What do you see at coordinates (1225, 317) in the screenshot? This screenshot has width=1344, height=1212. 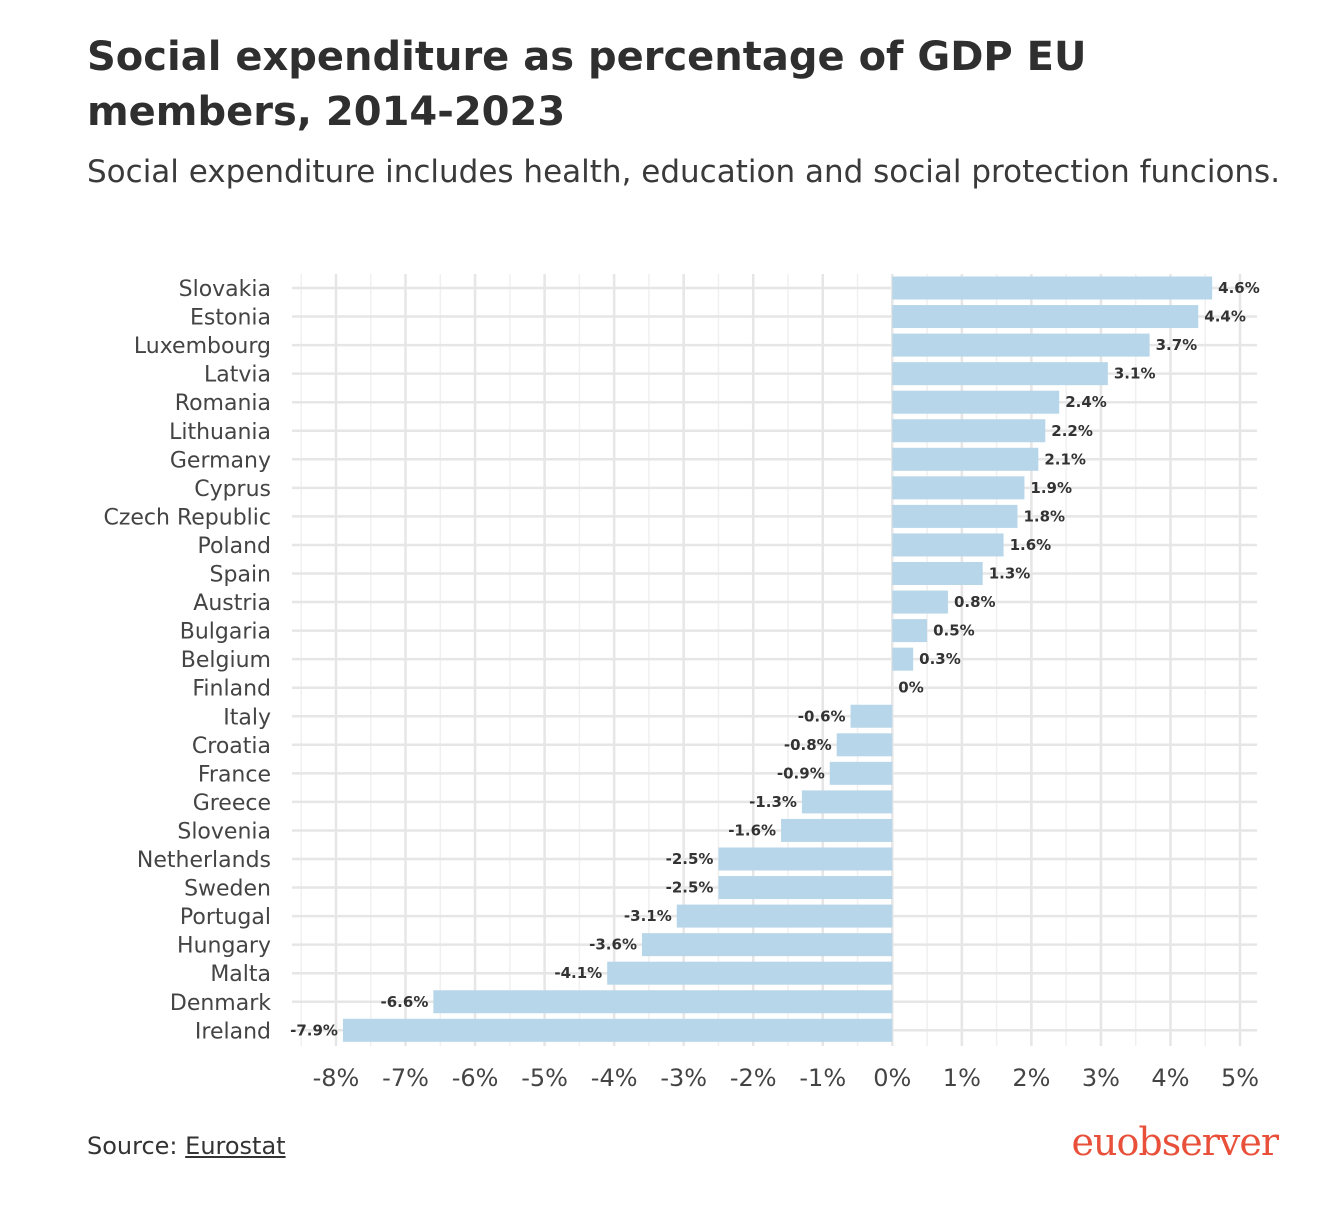 I see `data-label: 4.4%` at bounding box center [1225, 317].